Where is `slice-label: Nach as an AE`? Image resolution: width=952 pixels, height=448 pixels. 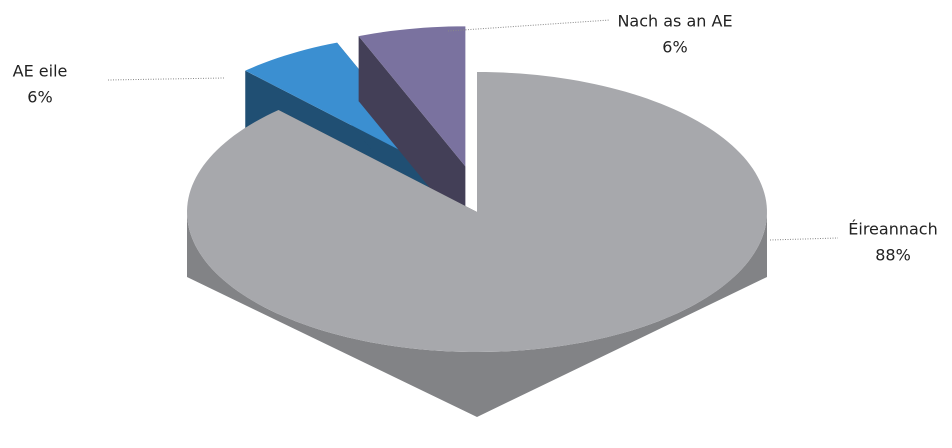
slice-label: Nach as an AE is located at coordinates (674, 21).